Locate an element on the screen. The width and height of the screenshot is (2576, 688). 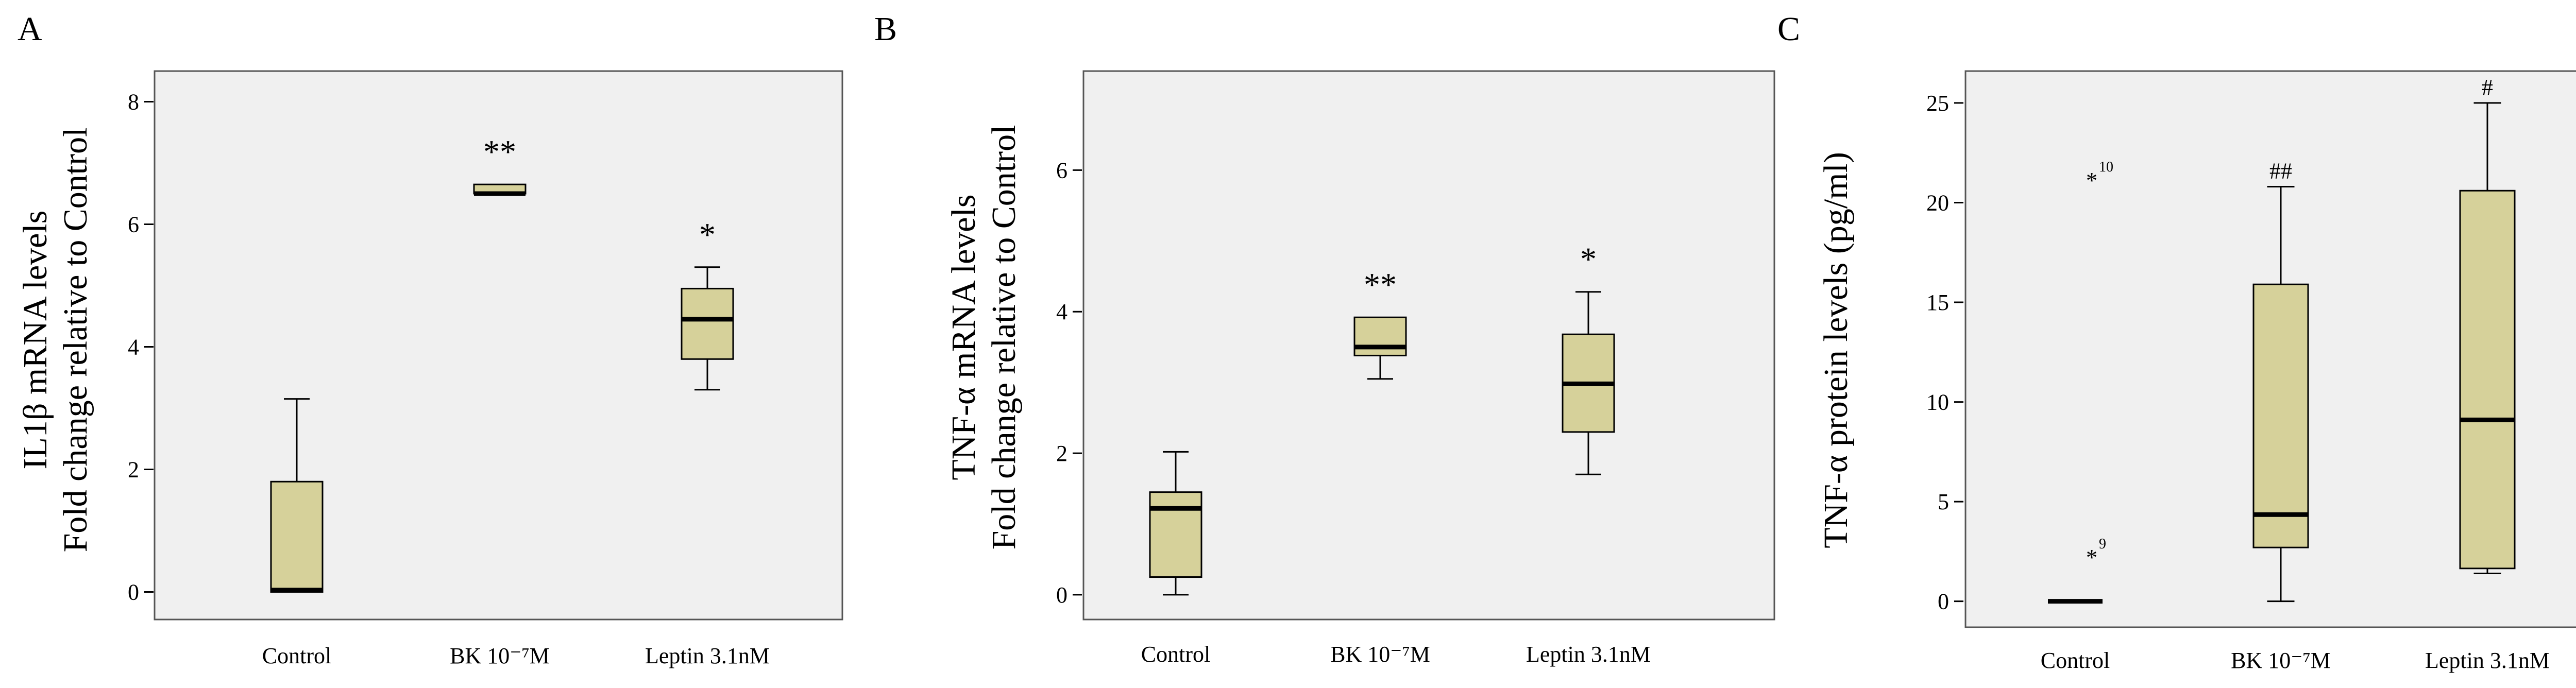
y-axis: 0 5 10 15 20 25 is located at coordinates (1944, 352).